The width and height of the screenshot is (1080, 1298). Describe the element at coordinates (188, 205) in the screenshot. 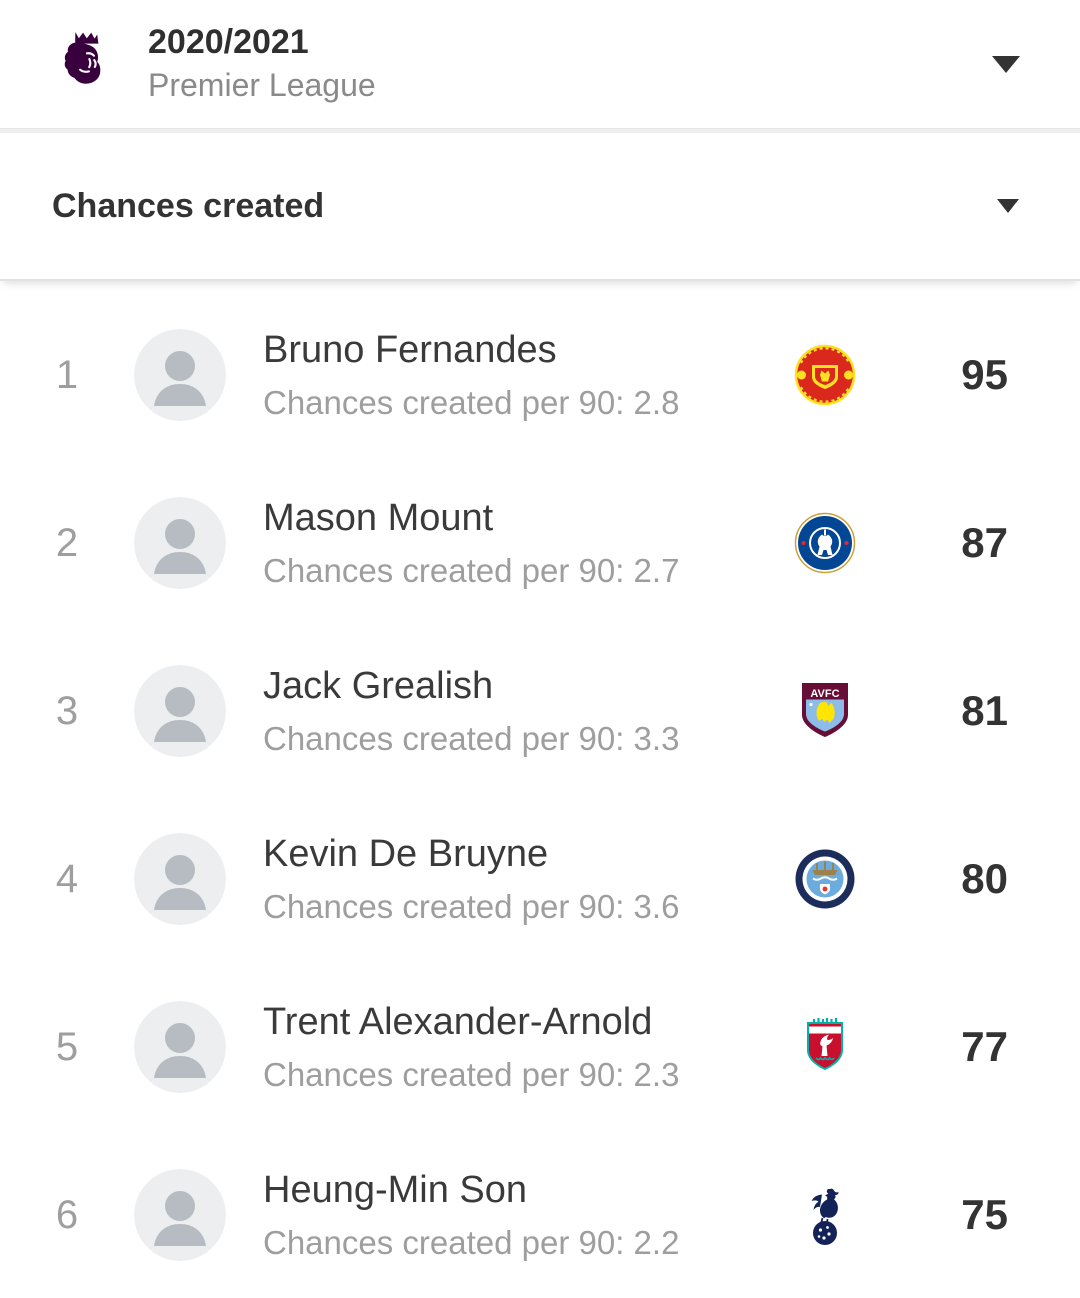

I see `stat-category-label: Chances created` at that location.